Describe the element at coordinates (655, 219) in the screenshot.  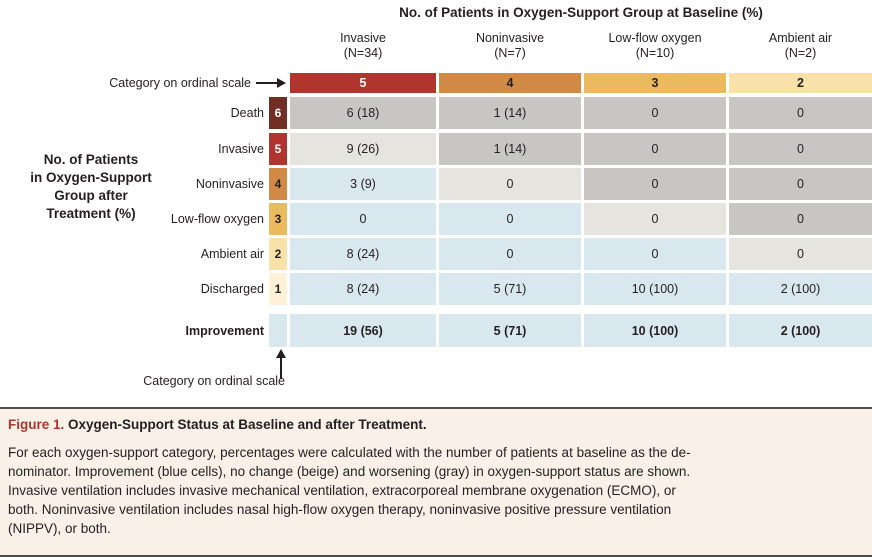
I see `cell-lowflow-lowflow: 0` at that location.